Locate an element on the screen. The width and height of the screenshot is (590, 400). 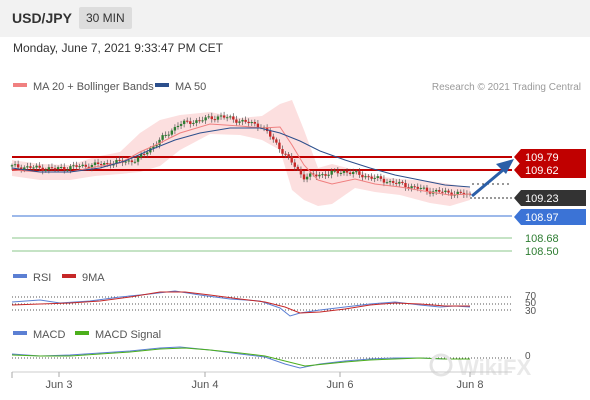
label-resistance-1: 109.79 is located at coordinates (542, 158).